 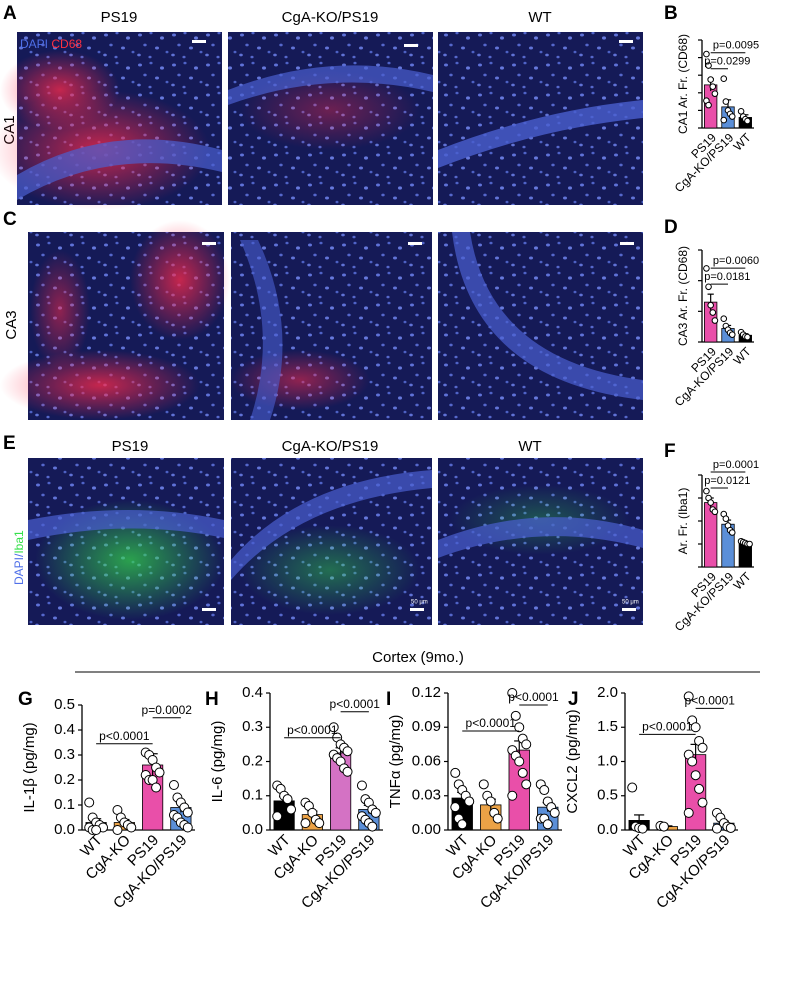 What do you see at coordinates (426, 795) in the screenshot?
I see `y-tick-label: 0.03` at bounding box center [426, 795].